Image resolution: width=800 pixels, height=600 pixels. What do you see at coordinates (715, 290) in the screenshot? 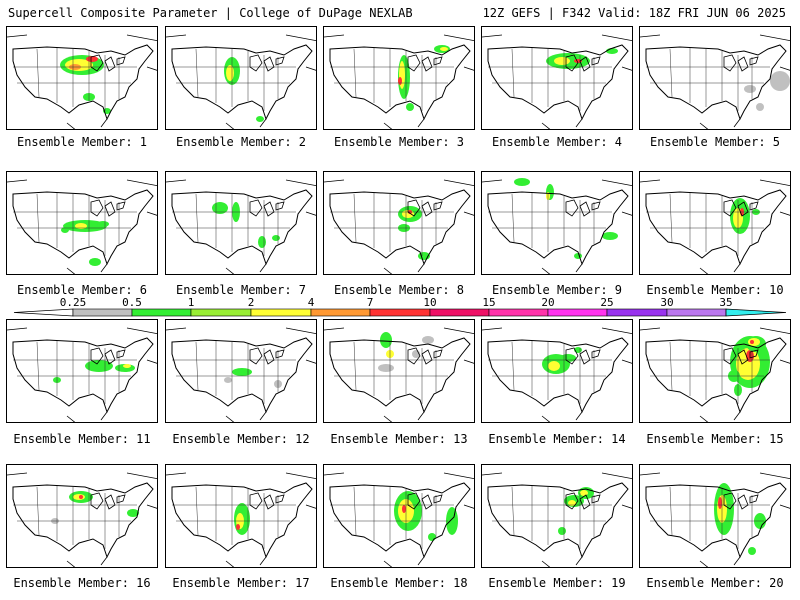
I see `ensemble-member-label: Ensemble Member: 10` at bounding box center [715, 290].